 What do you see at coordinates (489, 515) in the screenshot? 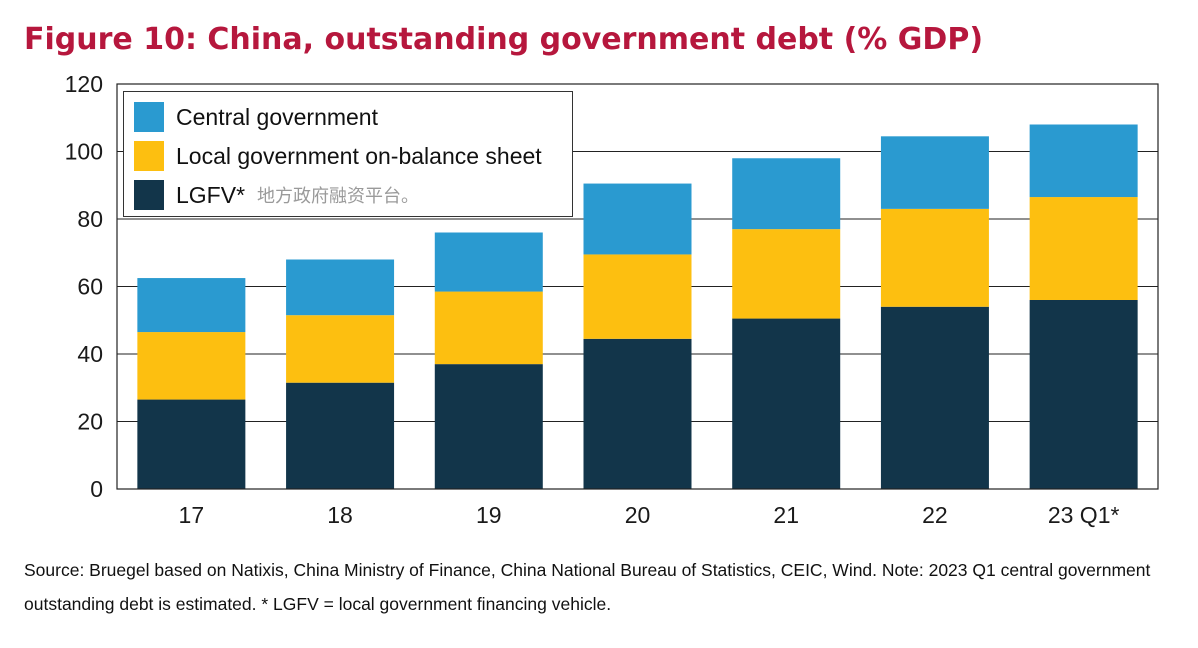
I see `x-tick-label: 19` at bounding box center [489, 515].